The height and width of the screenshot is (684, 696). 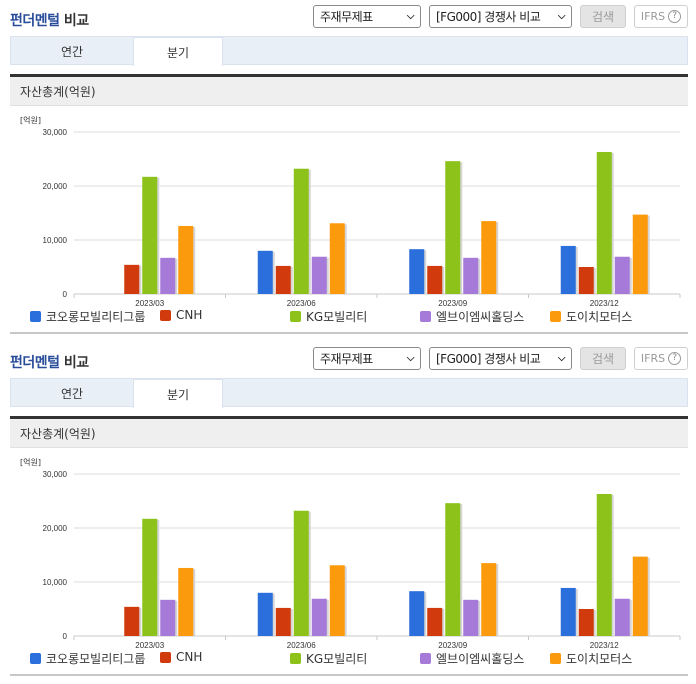 I want to click on section-divider, so click(x=349, y=333).